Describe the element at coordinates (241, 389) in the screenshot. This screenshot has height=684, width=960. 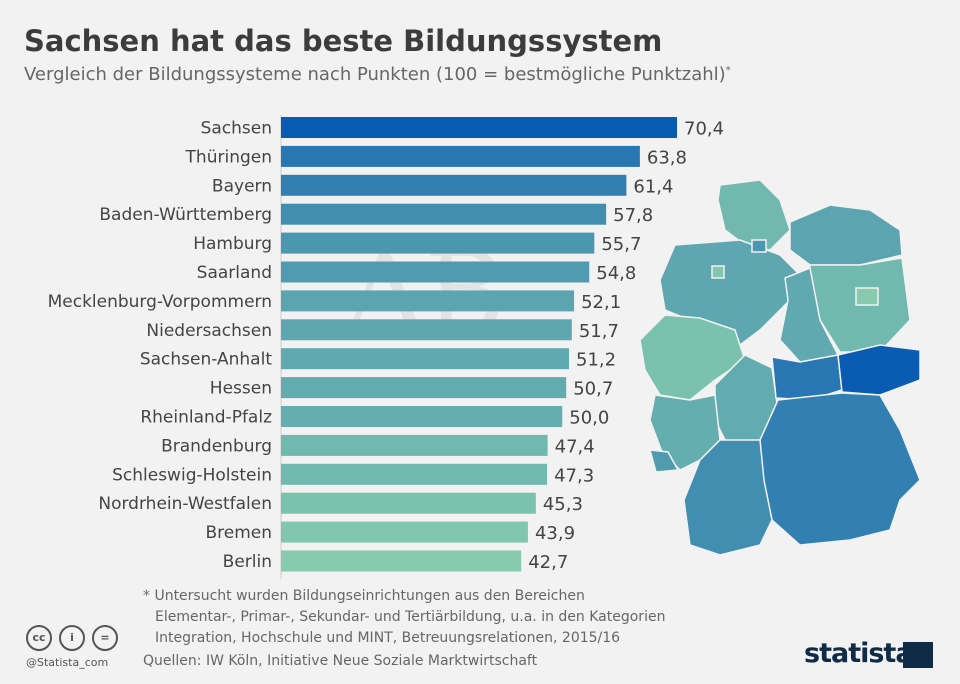
I see `category-label: Hessen` at that location.